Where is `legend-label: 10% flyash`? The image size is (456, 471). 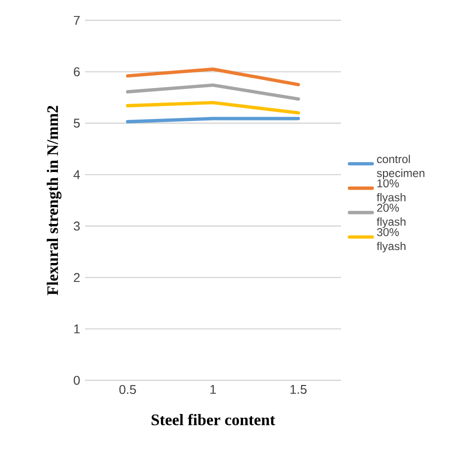
legend-label: 10% flyash is located at coordinates (391, 191).